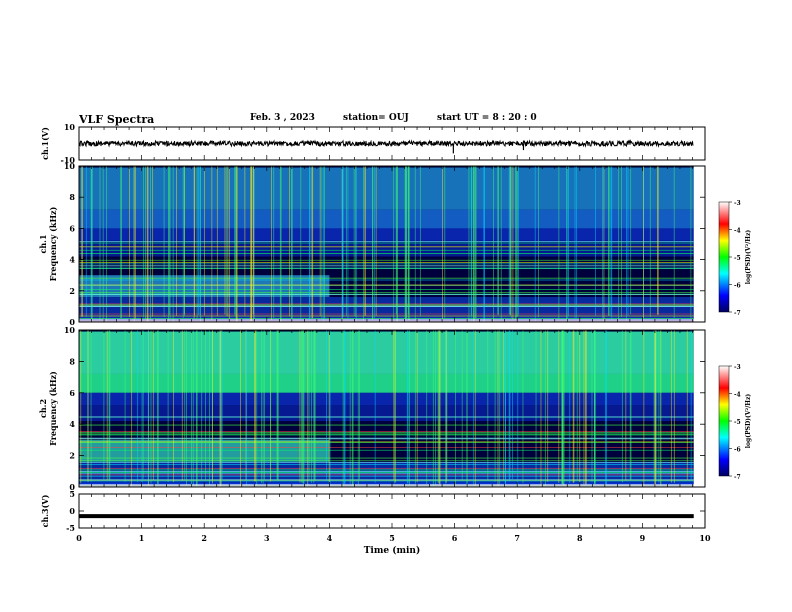  I want to click on x-tick-label: 4, so click(330, 538).